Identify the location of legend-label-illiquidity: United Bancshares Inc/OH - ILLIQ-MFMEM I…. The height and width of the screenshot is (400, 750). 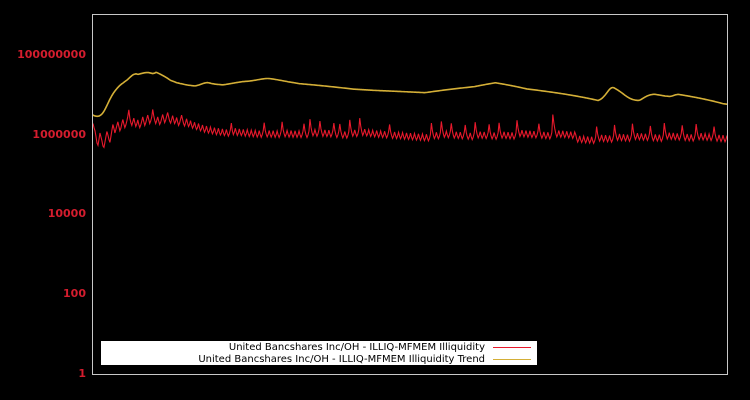
(356, 347).